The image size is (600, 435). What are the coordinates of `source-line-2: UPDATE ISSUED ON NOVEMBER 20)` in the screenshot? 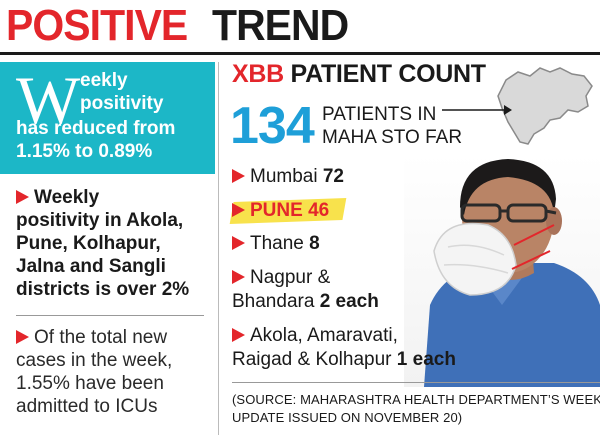 It's located at (347, 417).